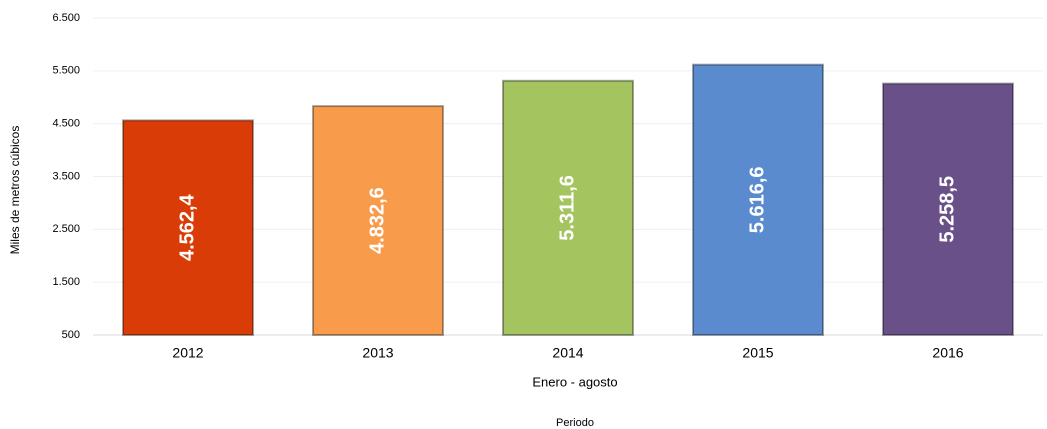  Describe the element at coordinates (757, 353) in the screenshot. I see `x-tick-label: 2015` at that location.